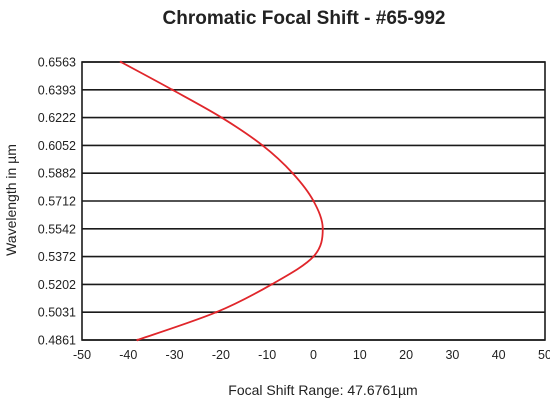 The image size is (550, 406). I want to click on y-tick-label: 0.6052, so click(57, 146).